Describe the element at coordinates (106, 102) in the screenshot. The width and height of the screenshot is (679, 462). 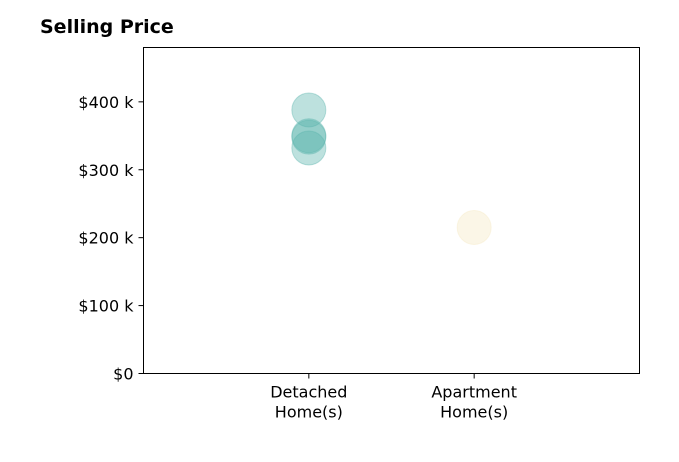
I see `y-tick-label: $400 k` at that location.